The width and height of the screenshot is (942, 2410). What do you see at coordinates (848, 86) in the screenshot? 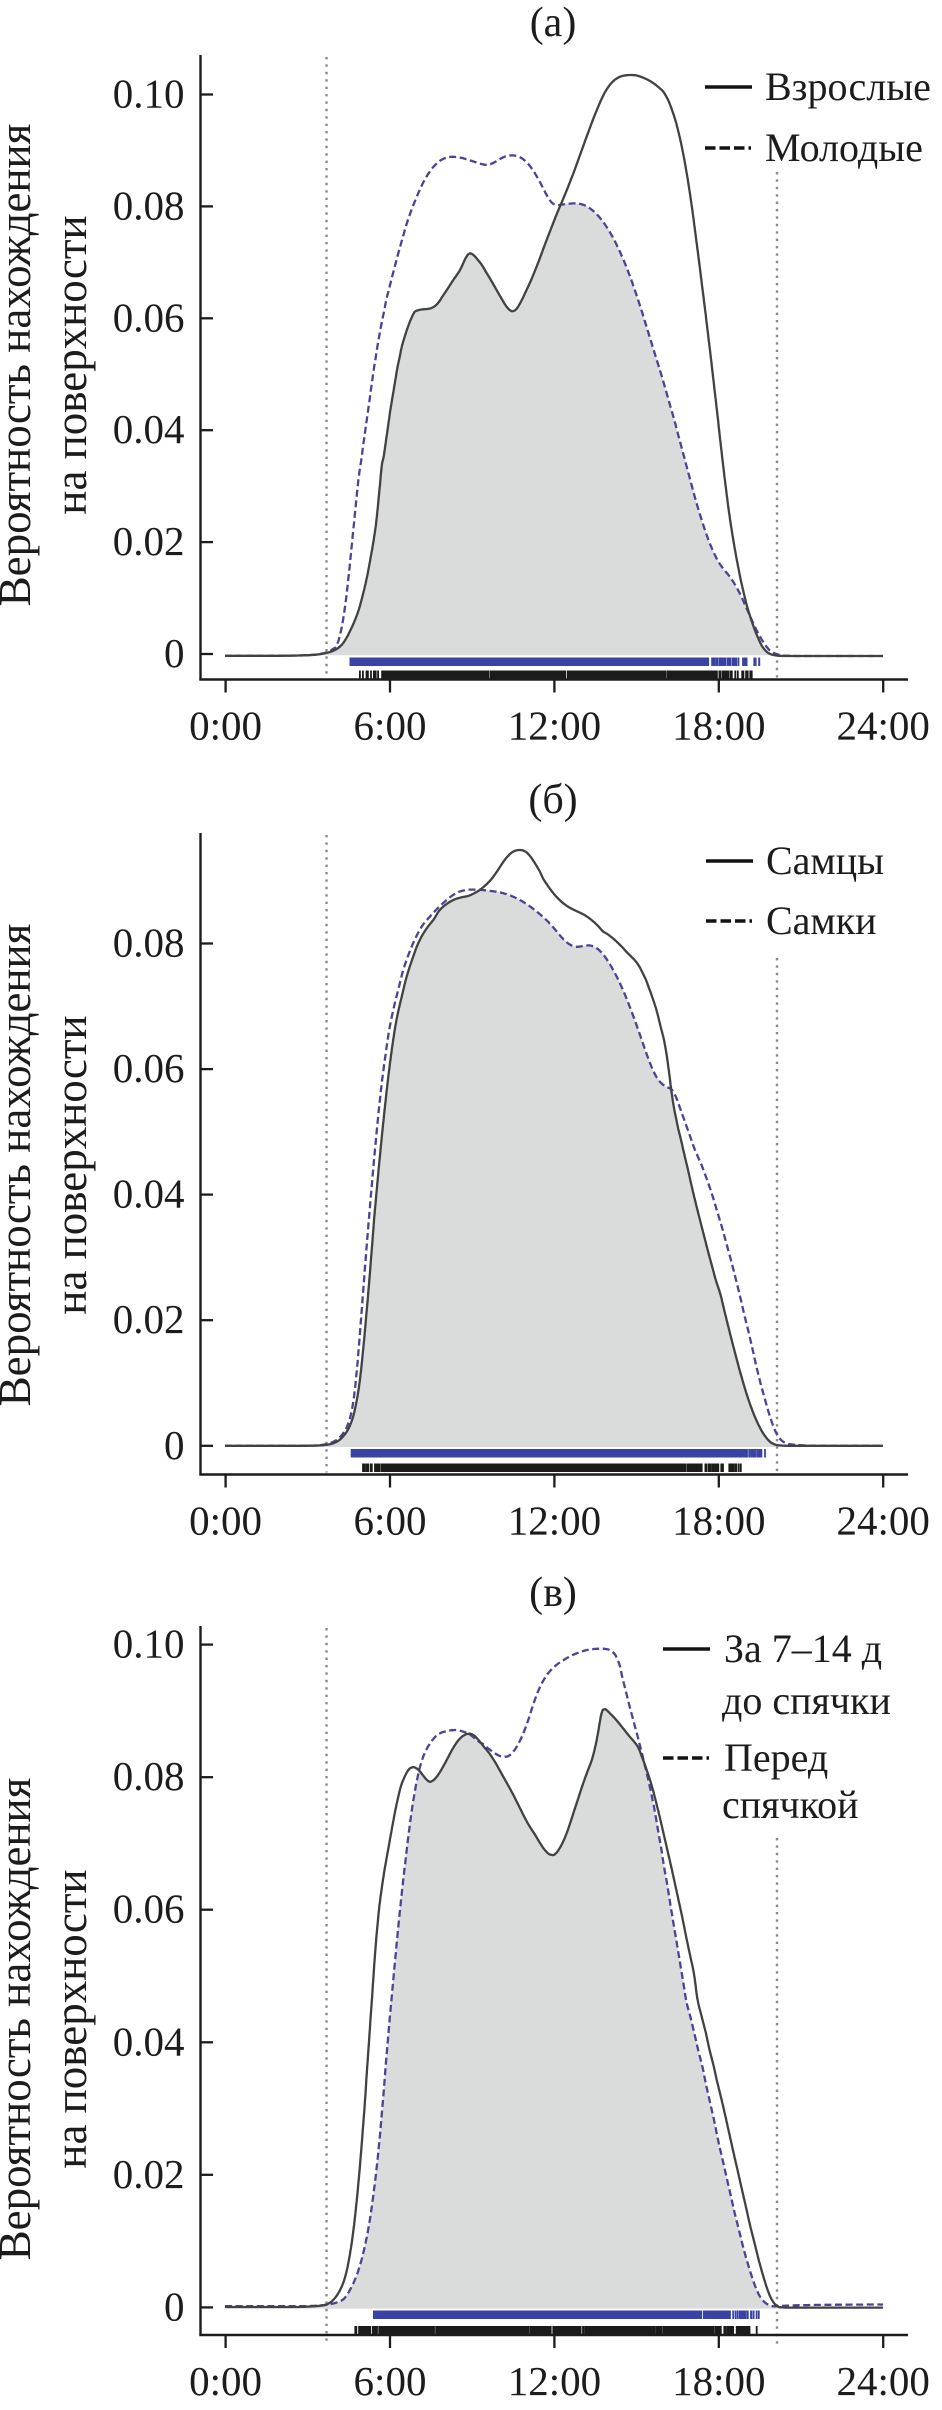
I see `svg-text: Взрослые` at bounding box center [848, 86].